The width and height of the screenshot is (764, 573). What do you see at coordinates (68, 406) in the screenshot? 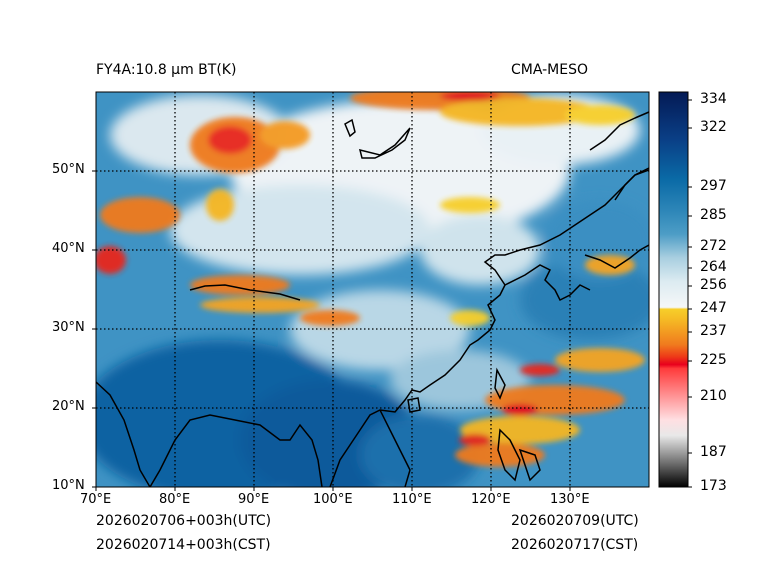
I see `lat-tick-label: 20°N` at bounding box center [68, 406].